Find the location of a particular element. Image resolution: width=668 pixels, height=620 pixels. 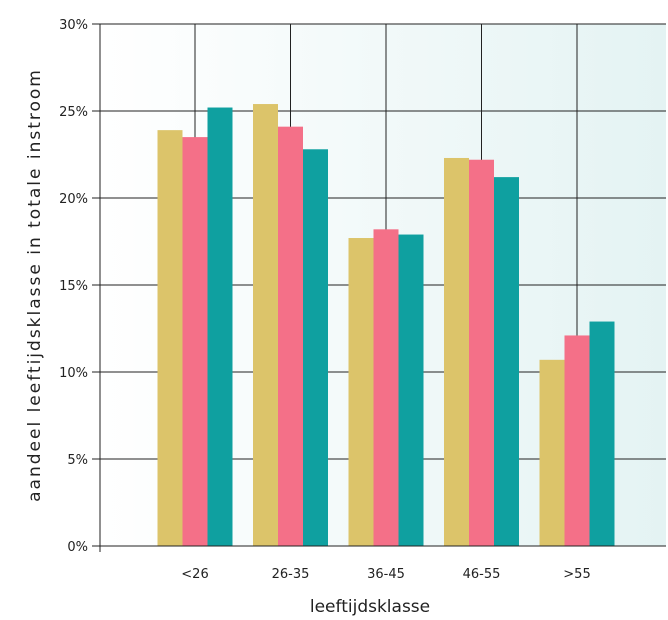

y-tick-label: 25% is located at coordinates (73, 112).